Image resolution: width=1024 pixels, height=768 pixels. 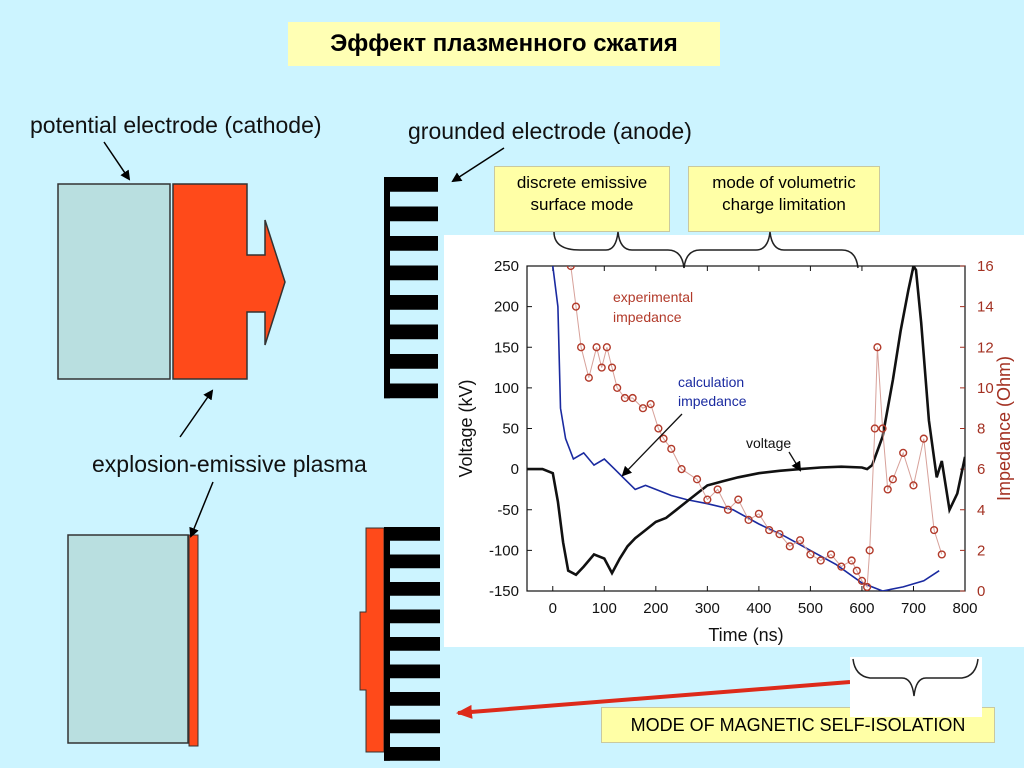 What do you see at coordinates (114, 281) in the screenshot?
I see `cathode-block-top` at bounding box center [114, 281].